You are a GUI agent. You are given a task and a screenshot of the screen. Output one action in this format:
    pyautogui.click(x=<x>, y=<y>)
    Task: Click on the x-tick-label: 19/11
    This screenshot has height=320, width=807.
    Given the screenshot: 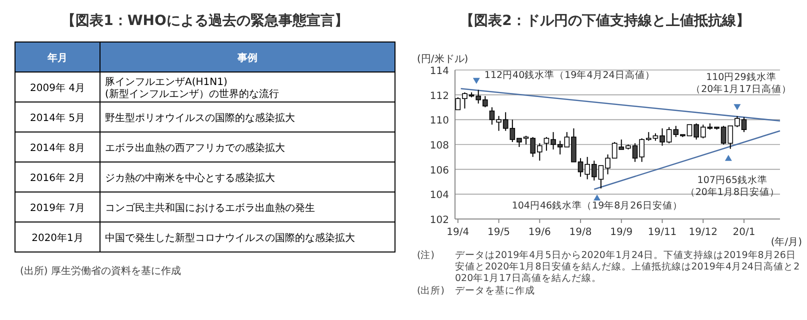 What is the action you would take?
    pyautogui.click(x=662, y=232)
    